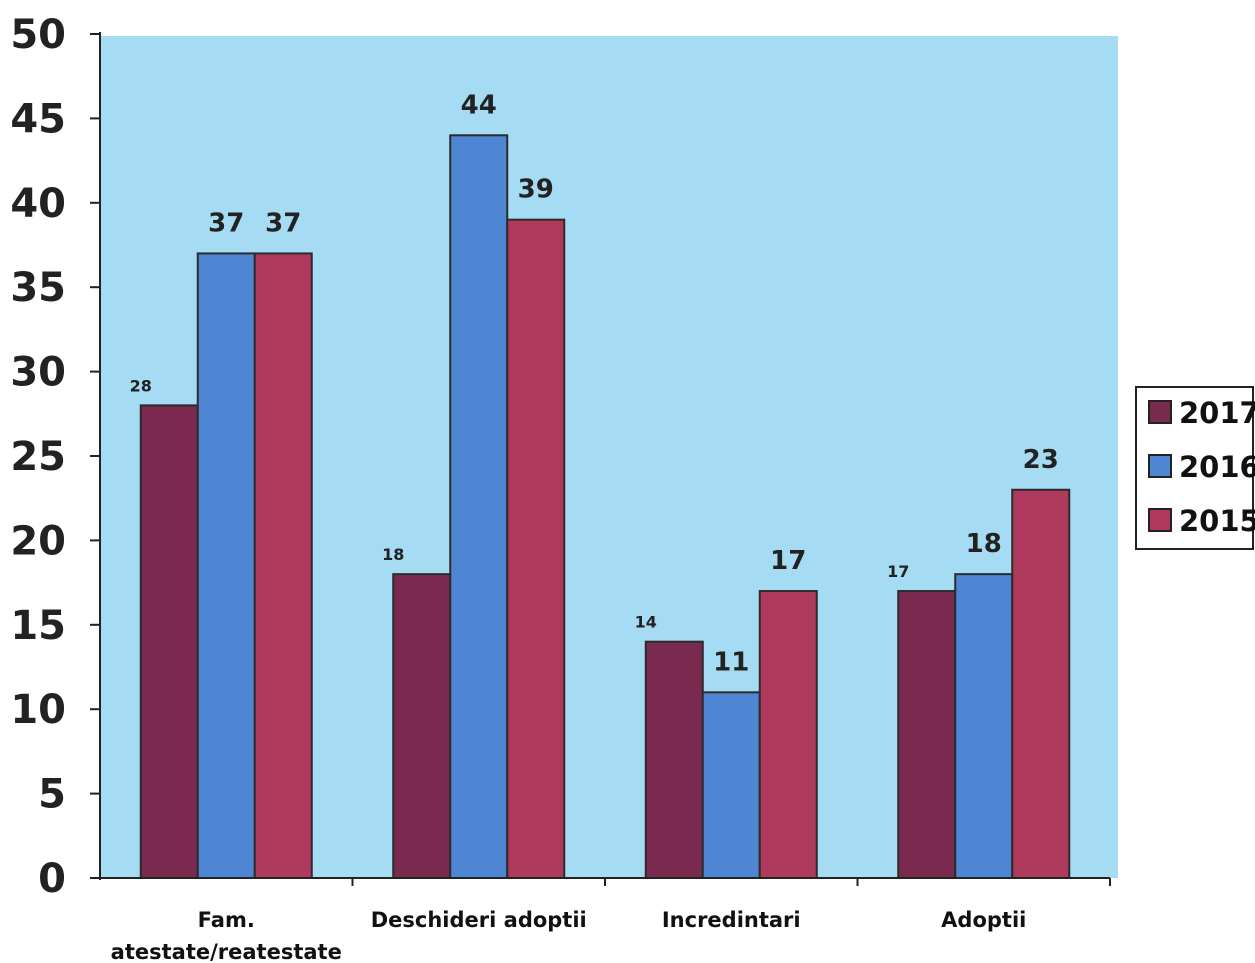 This screenshot has height=963, width=1255. What do you see at coordinates (479, 105) in the screenshot?
I see `data-label-2016-2: 44` at bounding box center [479, 105].